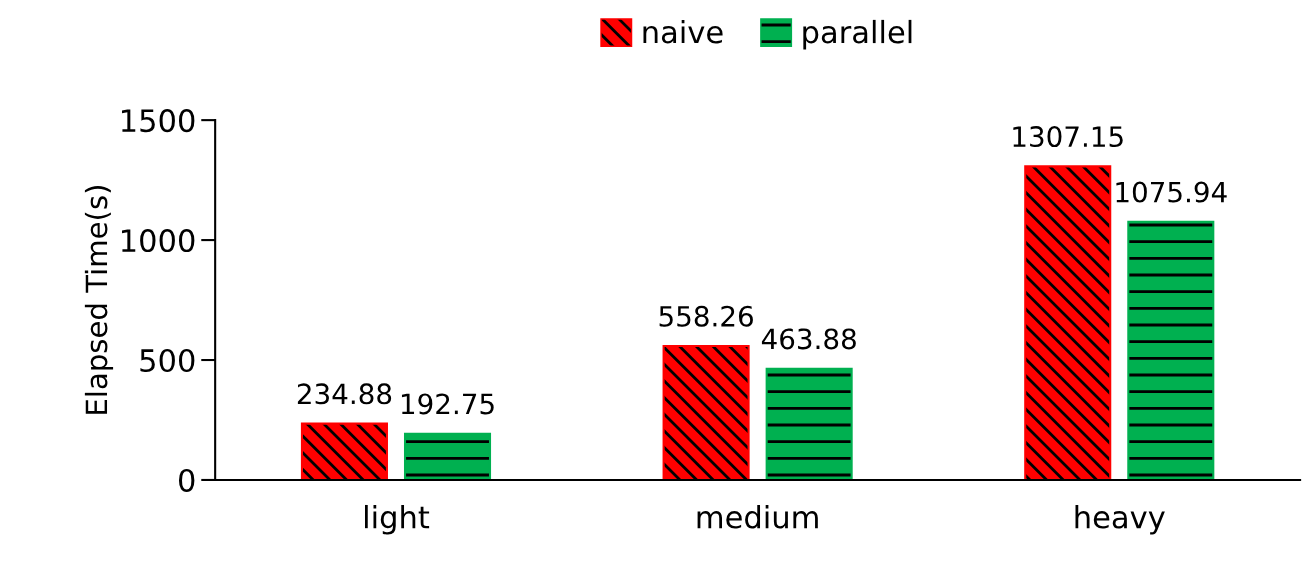  I want to click on y-tick-label: 1000, so click(158, 241).